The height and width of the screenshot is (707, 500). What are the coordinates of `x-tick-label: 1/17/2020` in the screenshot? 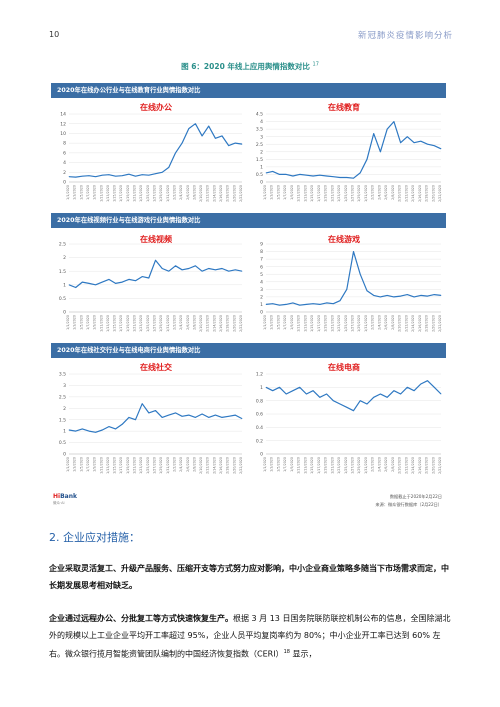 It's located at (319, 465).